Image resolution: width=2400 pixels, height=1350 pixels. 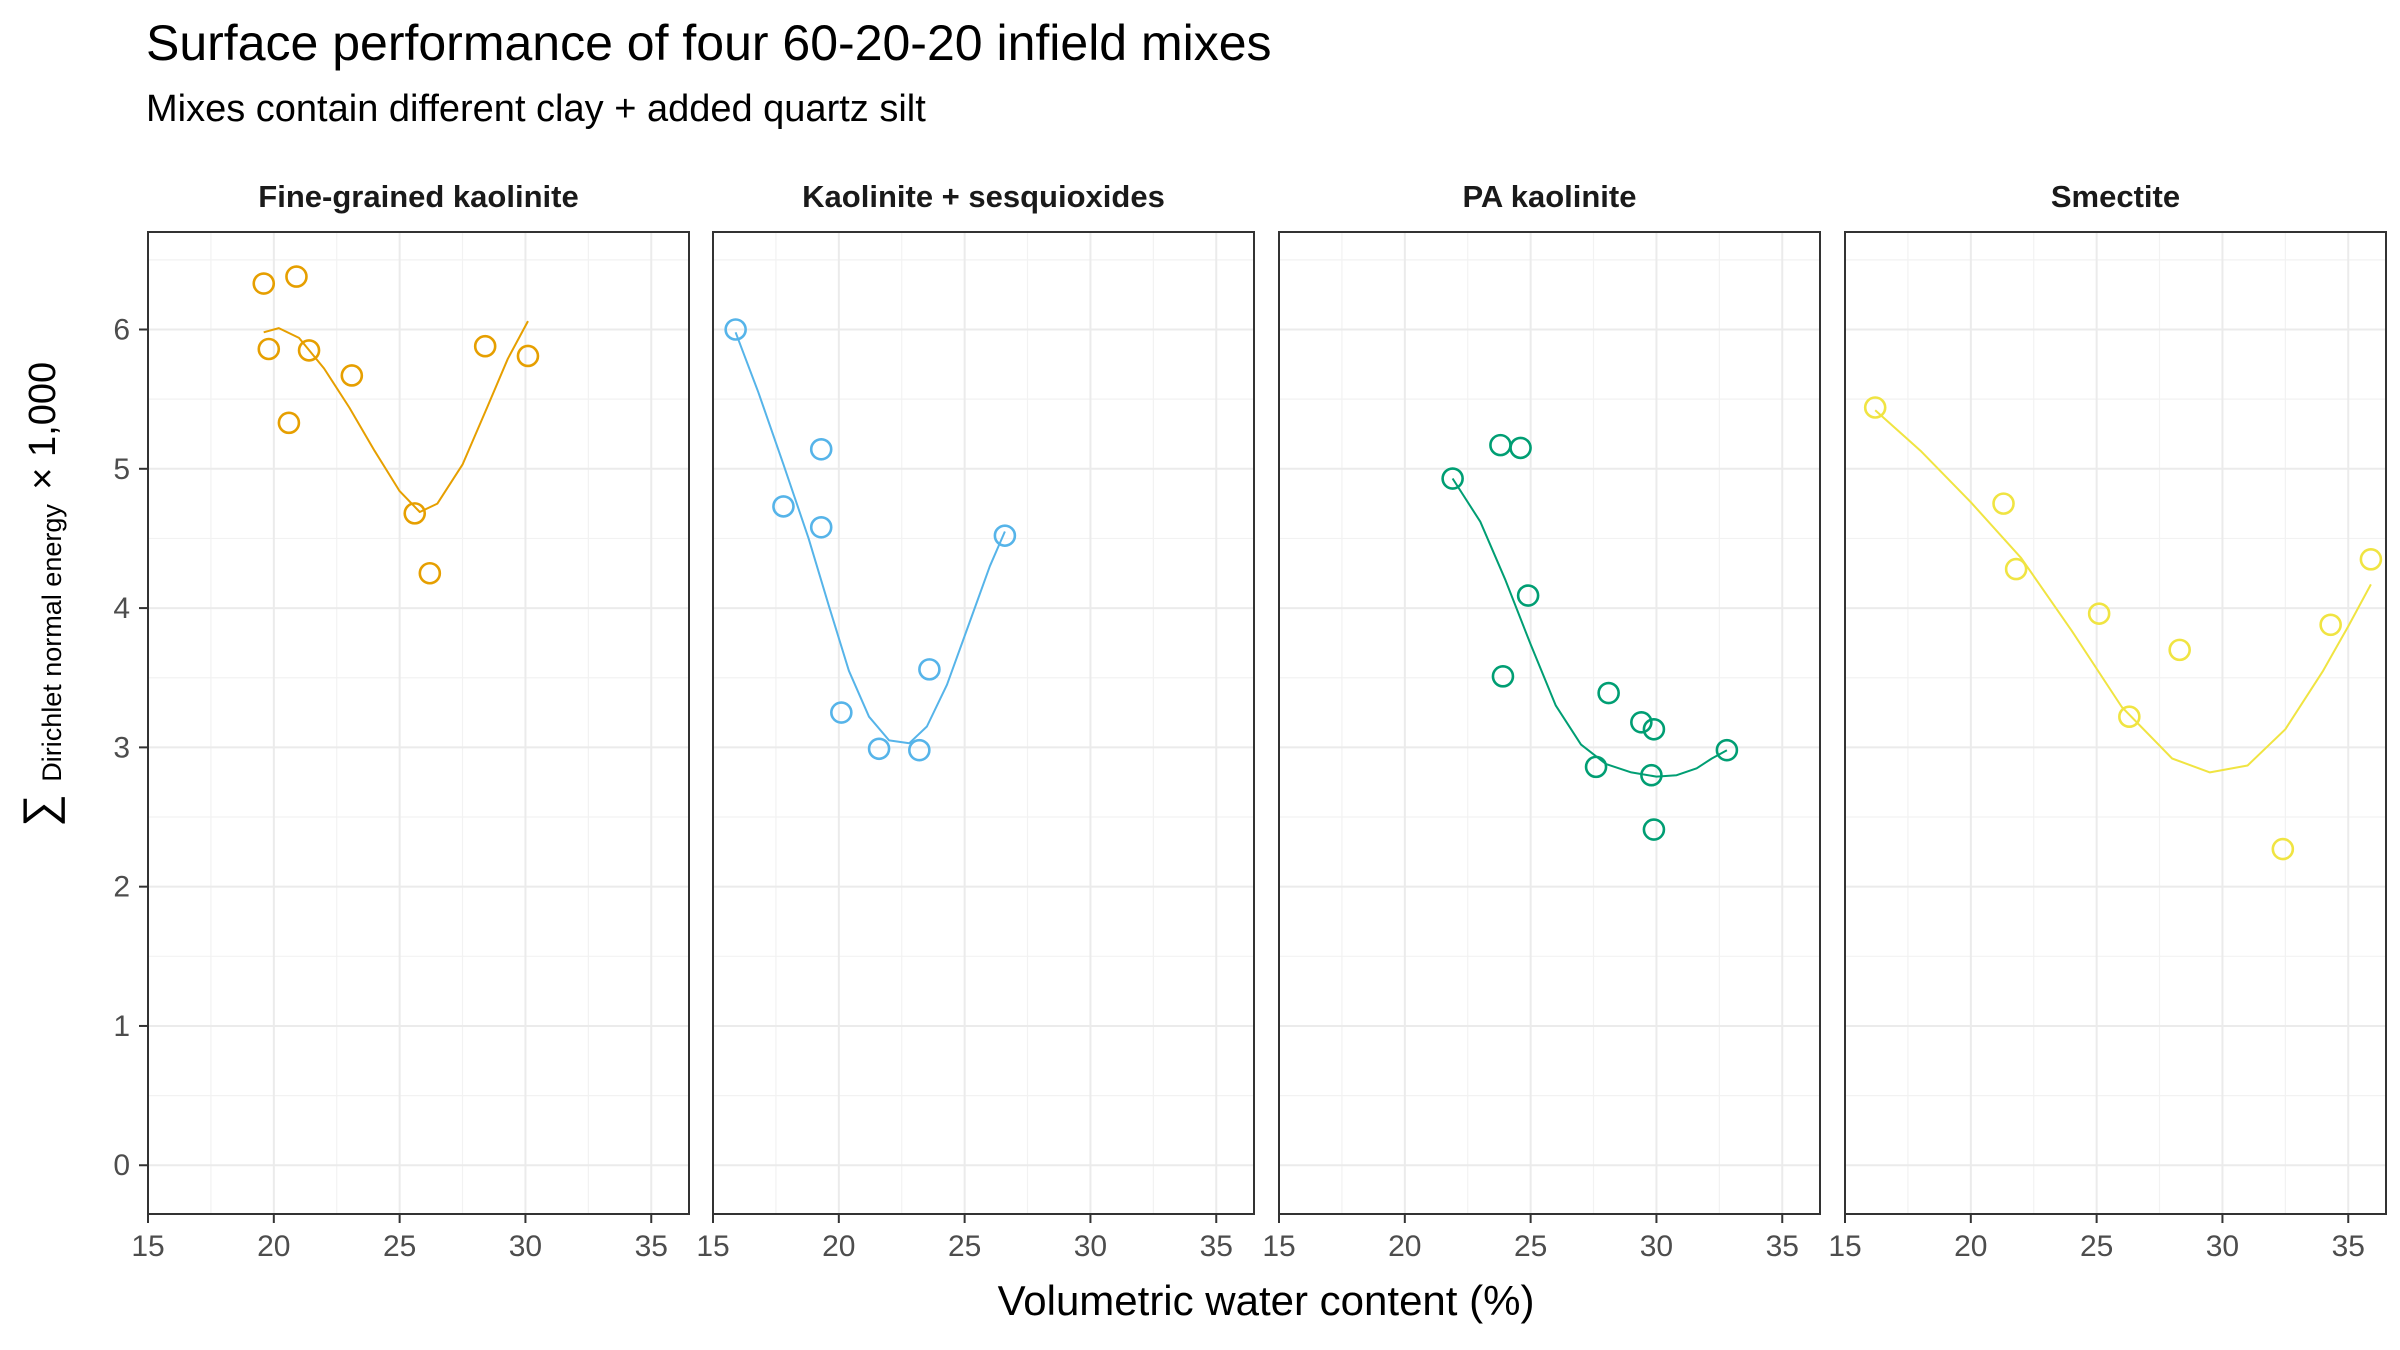 I want to click on y-tick-label: 1, so click(x=121, y=1026).